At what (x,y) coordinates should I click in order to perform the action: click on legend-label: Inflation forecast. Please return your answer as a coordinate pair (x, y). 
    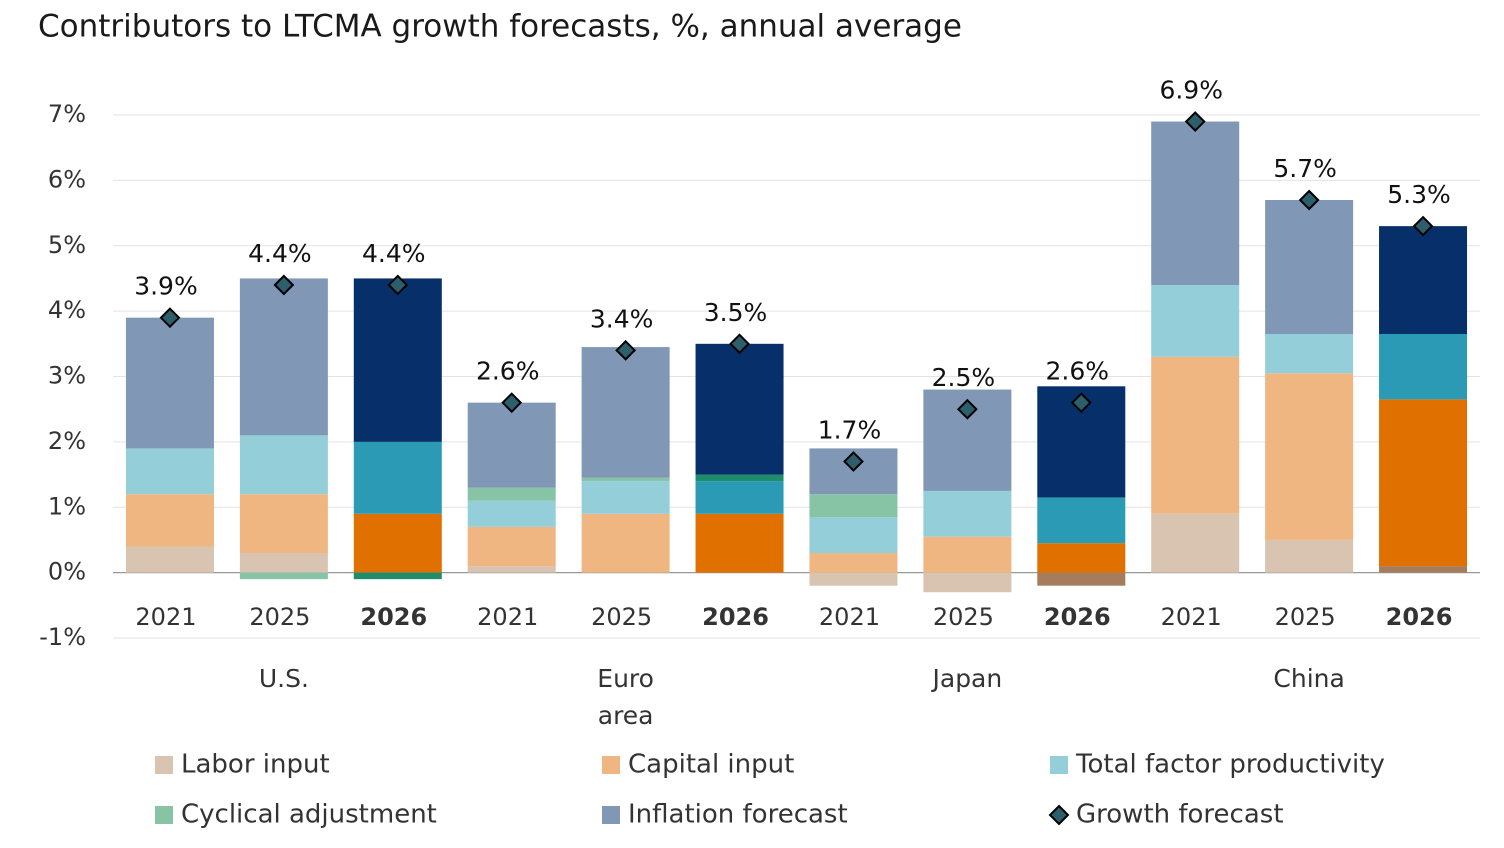
    Looking at the image, I should click on (738, 815).